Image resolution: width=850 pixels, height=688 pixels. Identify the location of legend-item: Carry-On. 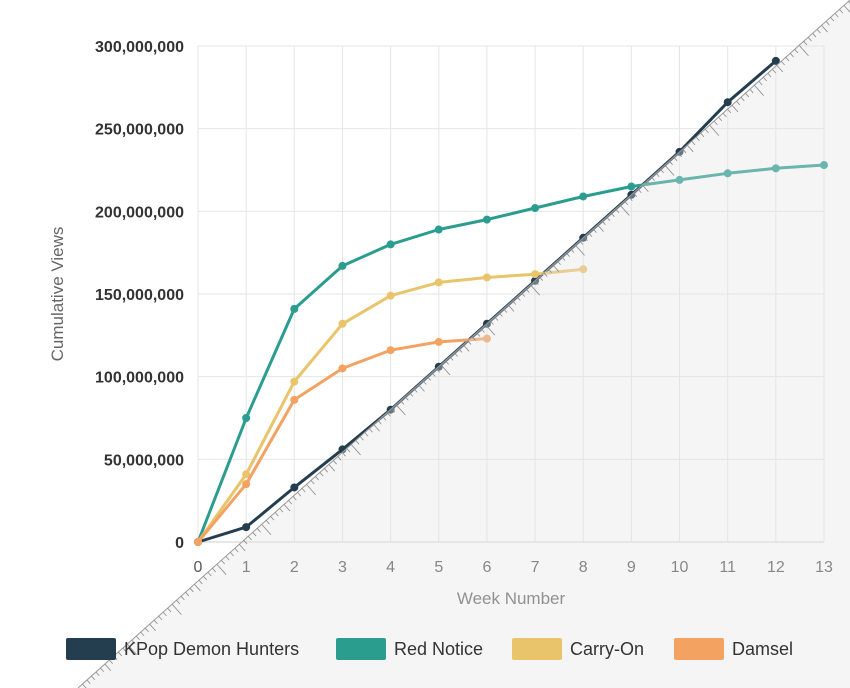
(578, 649).